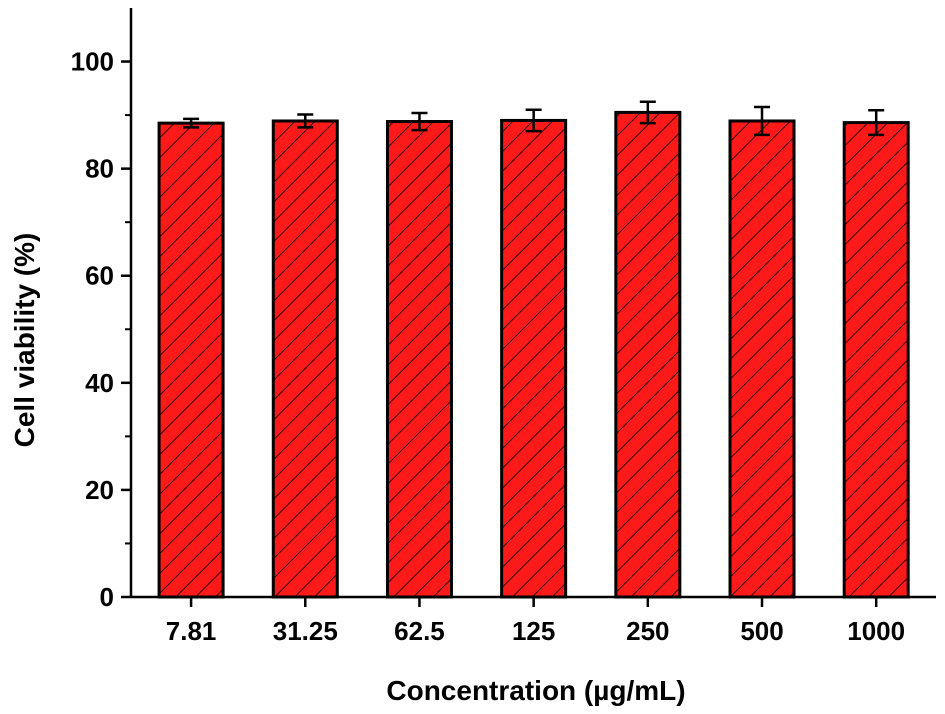 The height and width of the screenshot is (714, 945). Describe the element at coordinates (191, 631) in the screenshot. I see `x-tick-label-7.81: 7.81` at that location.